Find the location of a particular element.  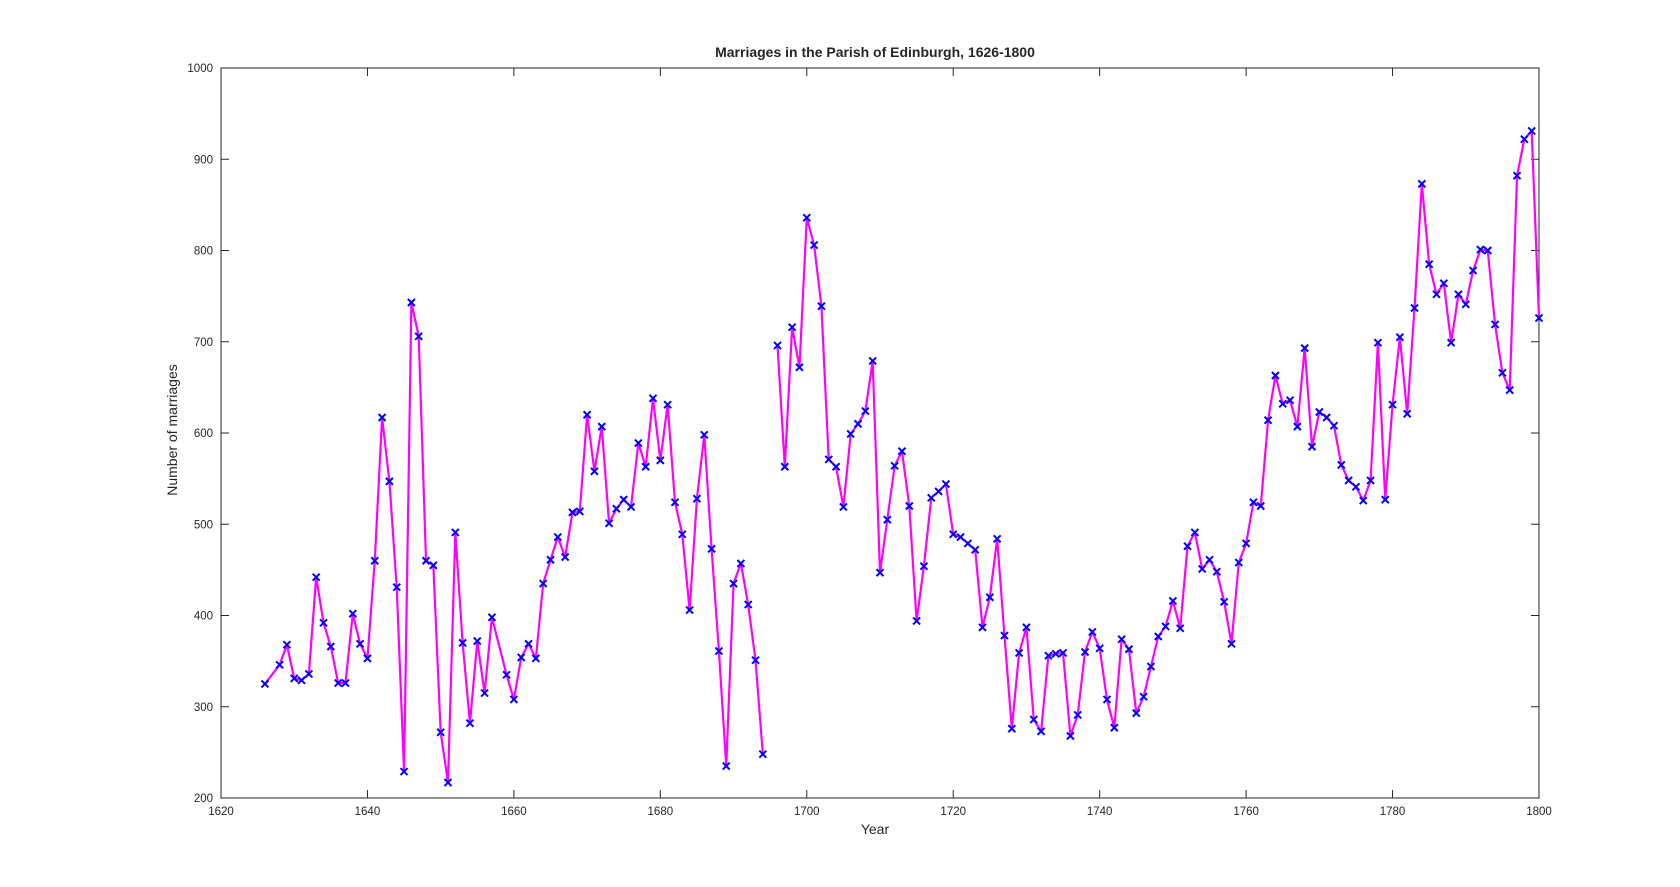

x-tick-label: 1620 is located at coordinates (221, 812).